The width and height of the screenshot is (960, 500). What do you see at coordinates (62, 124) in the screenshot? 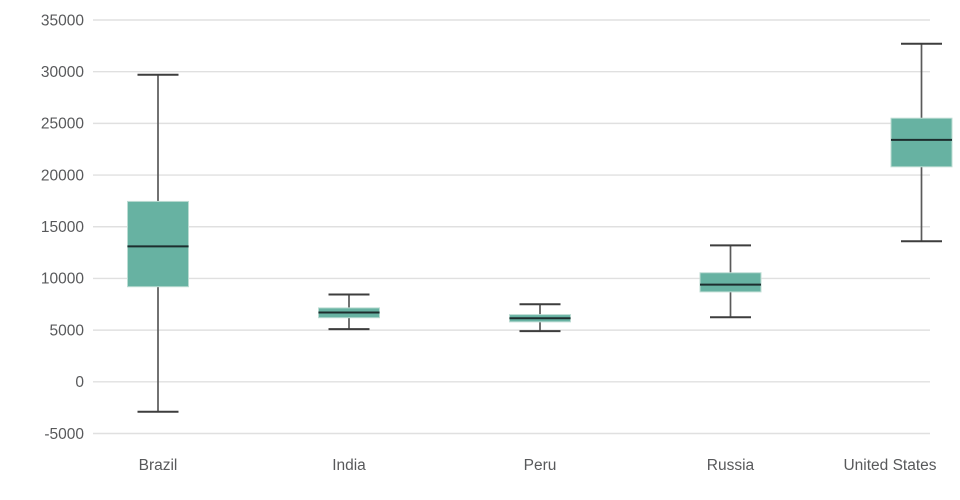
I see `ytick-label-25000: 25000` at bounding box center [62, 124].